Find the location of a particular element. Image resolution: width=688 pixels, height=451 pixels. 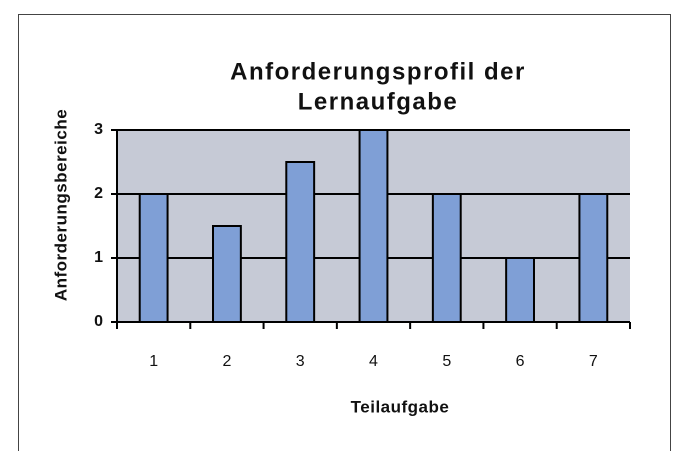

chart-title: Lernaufgabe is located at coordinates (378, 101).